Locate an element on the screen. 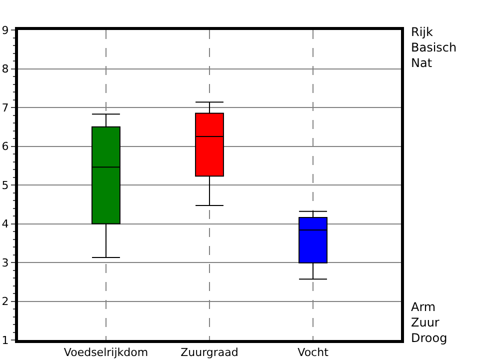 This screenshot has height=360, width=500. text: Rijk Basisch Nat is located at coordinates (434, 47).